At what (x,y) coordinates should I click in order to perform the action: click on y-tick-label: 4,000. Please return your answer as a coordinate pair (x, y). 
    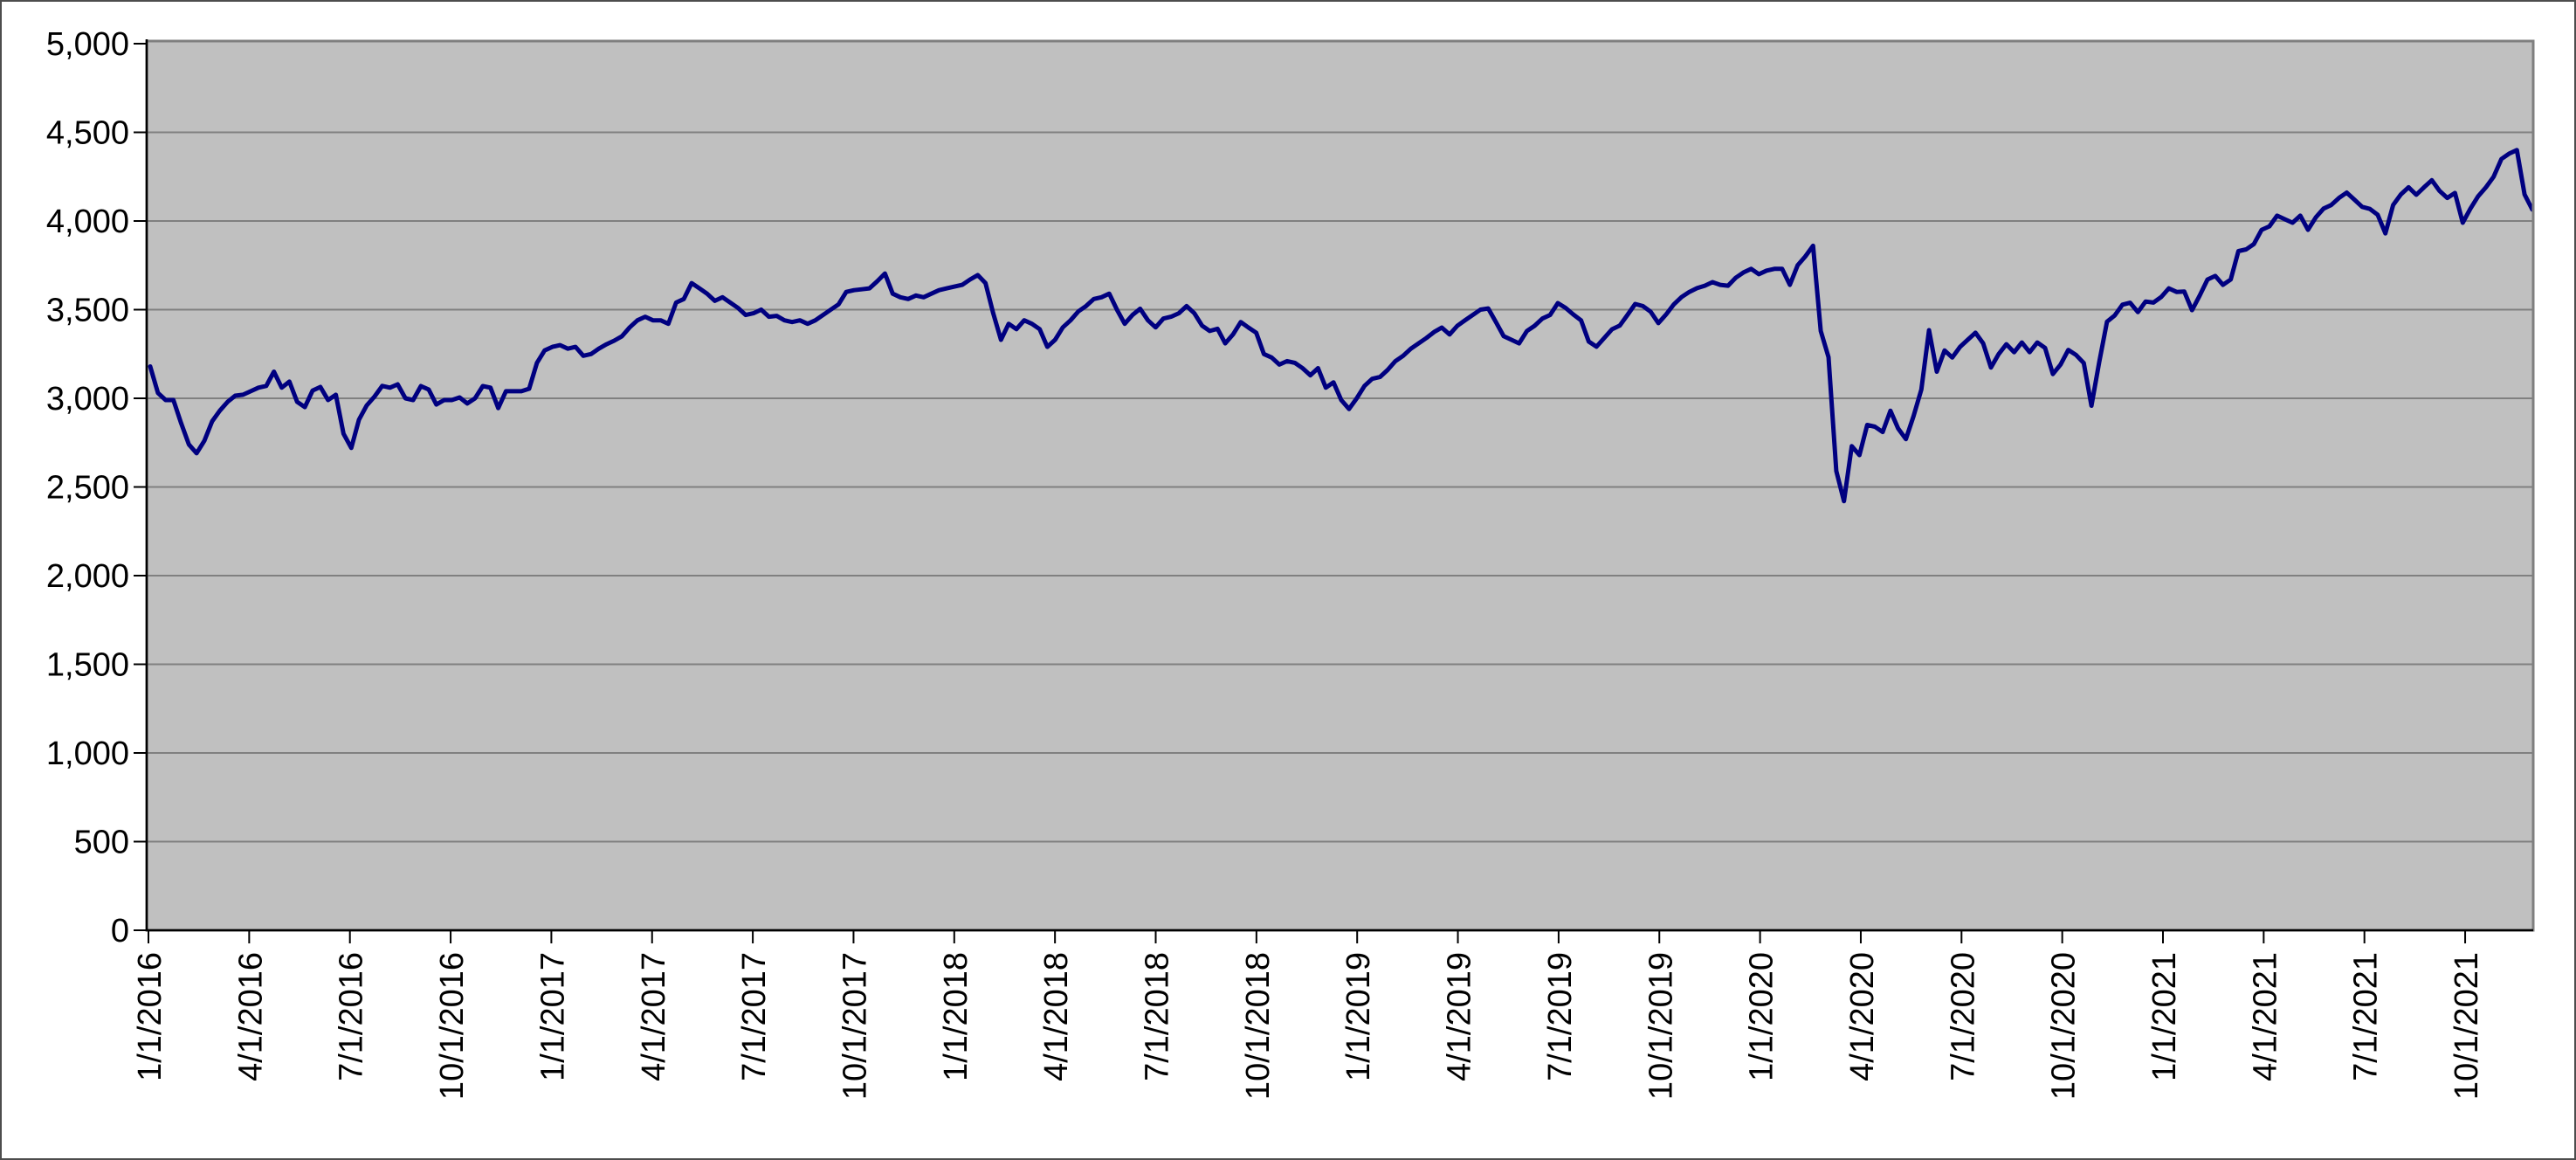
    Looking at the image, I should click on (87, 222).